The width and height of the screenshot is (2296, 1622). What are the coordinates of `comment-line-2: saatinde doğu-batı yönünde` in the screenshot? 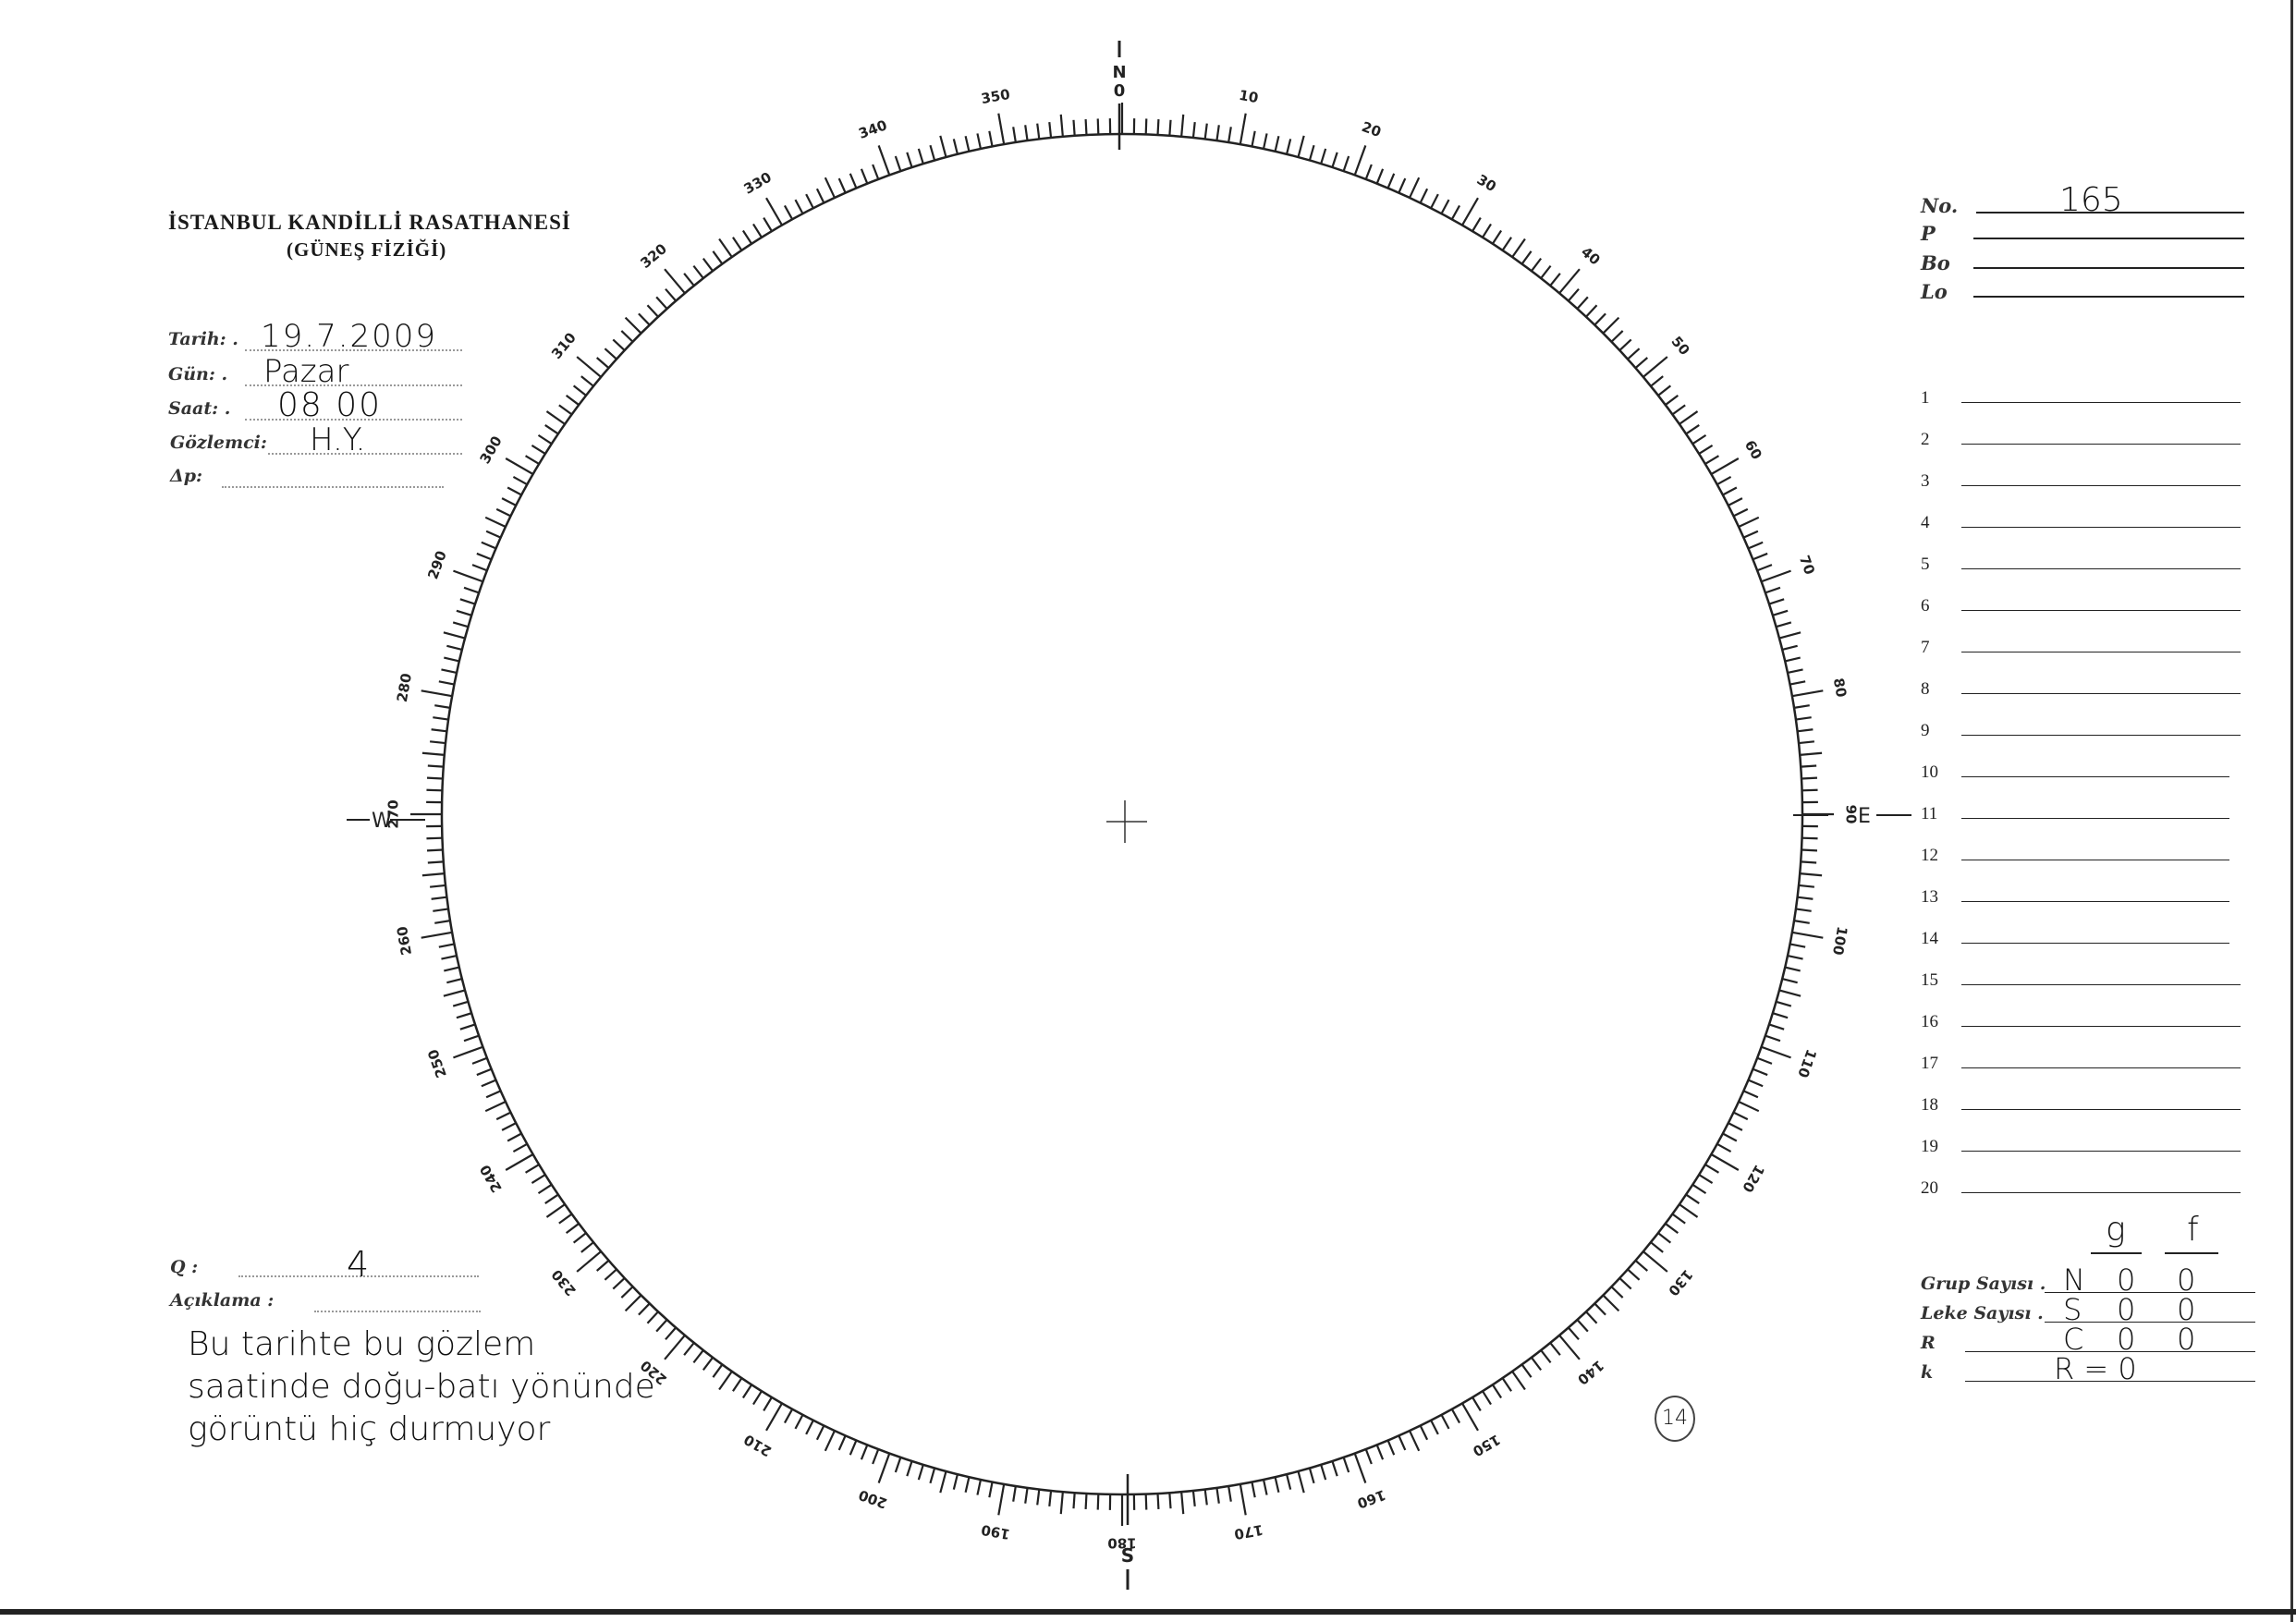 It's located at (421, 1387).